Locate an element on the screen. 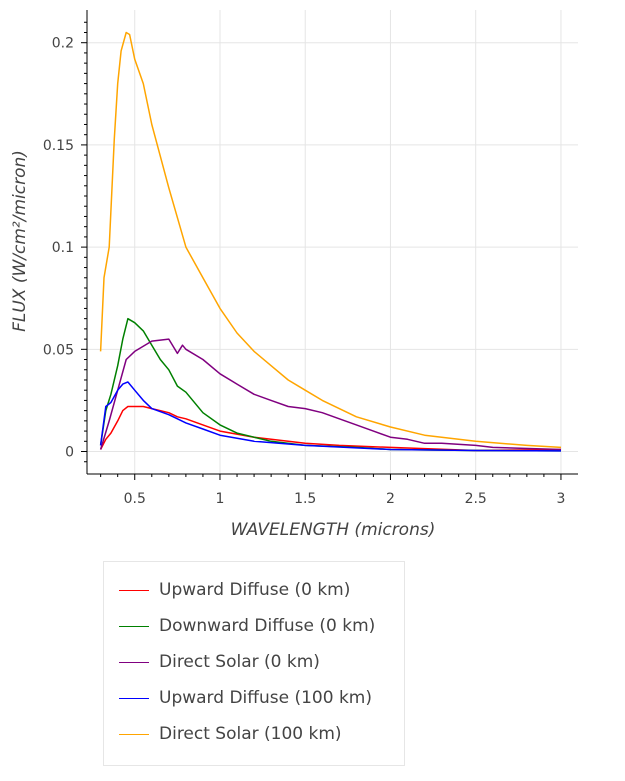 This screenshot has height=781, width=625. legend-label: Upward Diffuse (0 km) is located at coordinates (255, 590).